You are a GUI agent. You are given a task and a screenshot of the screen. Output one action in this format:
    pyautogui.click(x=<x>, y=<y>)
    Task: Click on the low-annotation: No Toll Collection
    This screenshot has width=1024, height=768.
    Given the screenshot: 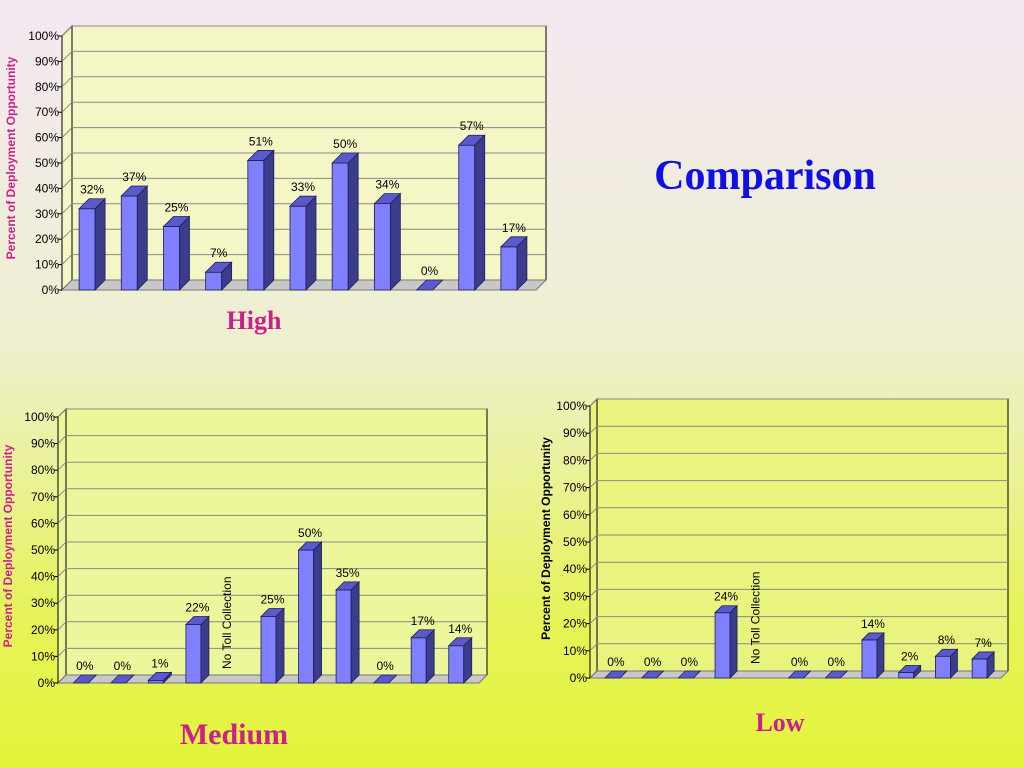 What is the action you would take?
    pyautogui.click(x=755, y=618)
    